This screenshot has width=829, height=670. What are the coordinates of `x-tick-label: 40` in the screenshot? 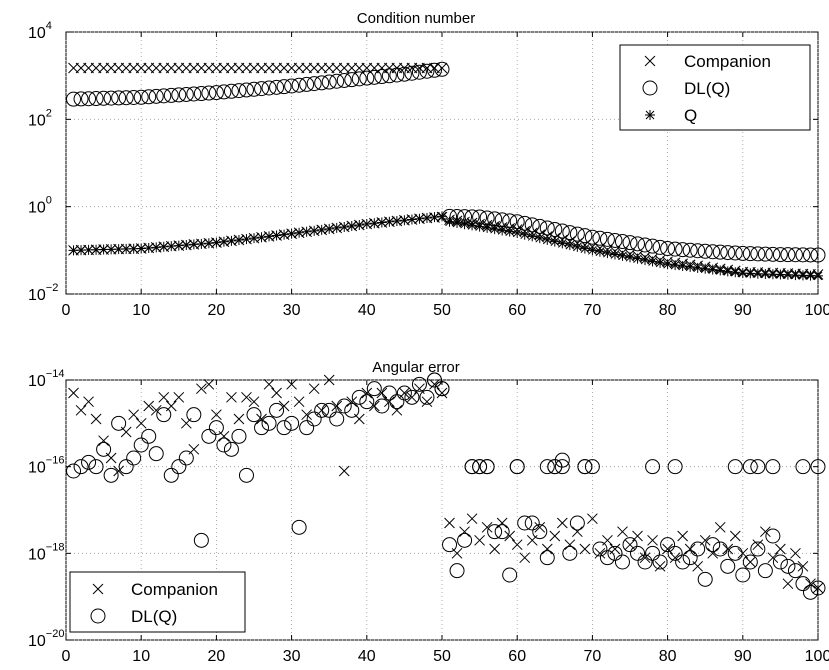 It's located at (367, 310).